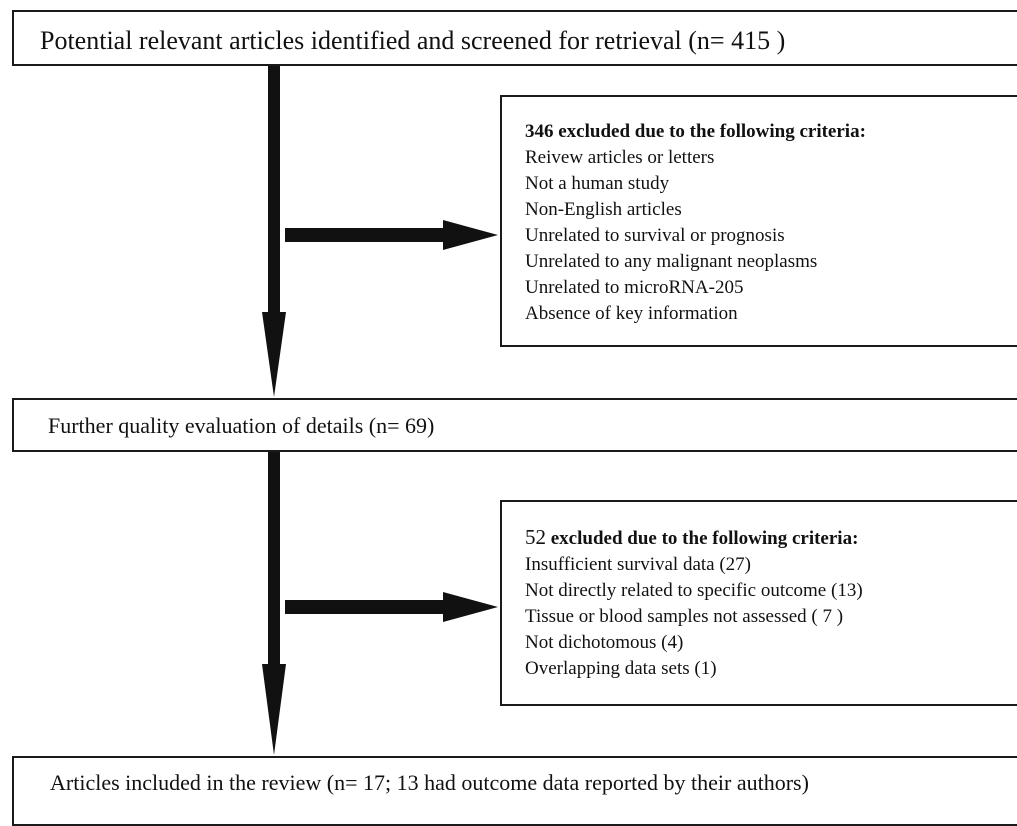 The width and height of the screenshot is (1017, 826). What do you see at coordinates (638, 564) in the screenshot?
I see `exclusion-2-criterion: Insufficient survival data (27)` at bounding box center [638, 564].